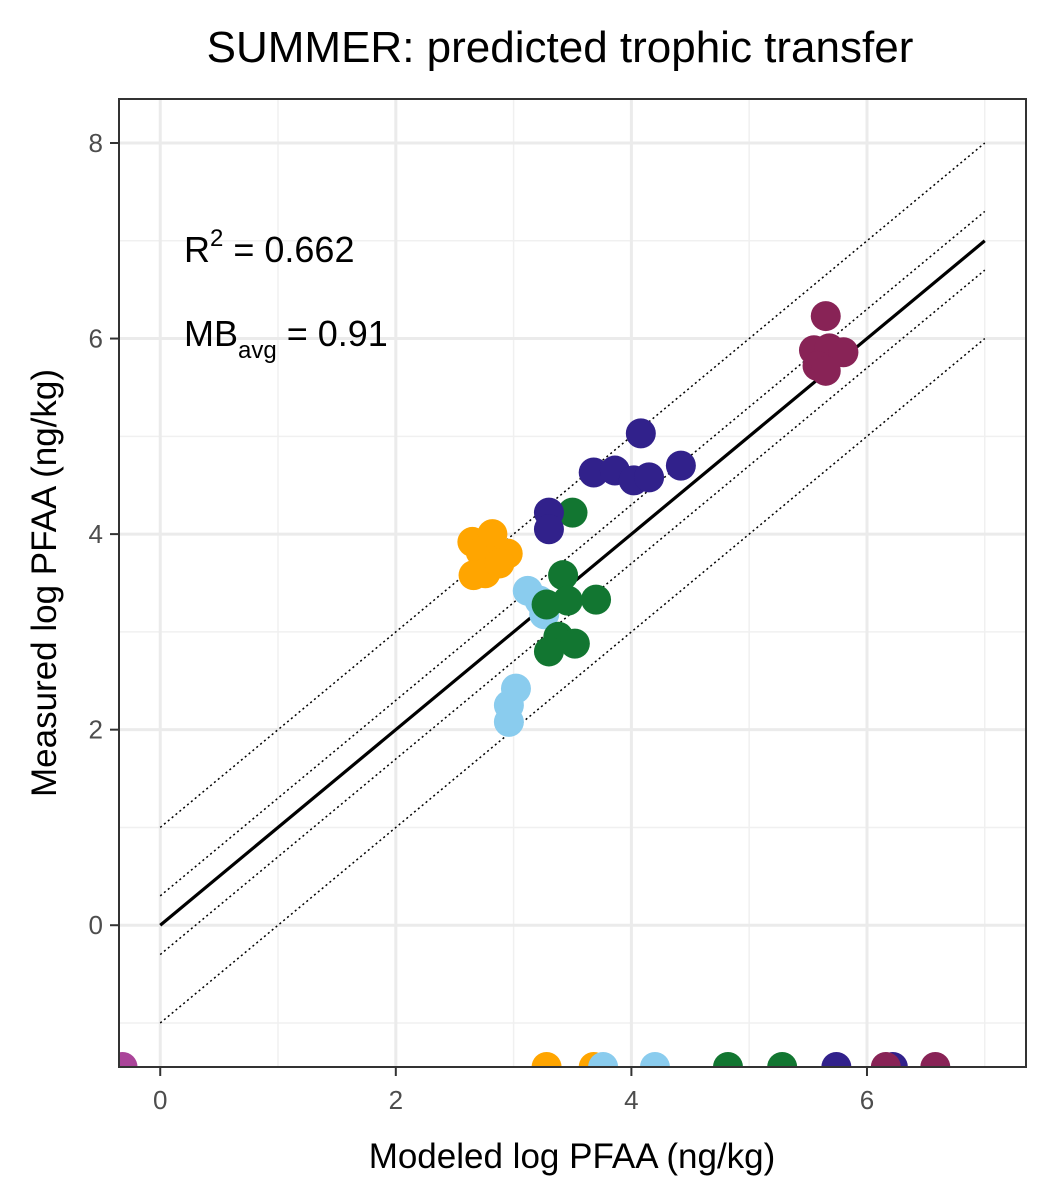 The height and width of the screenshot is (1200, 1050). Describe the element at coordinates (572, 1156) in the screenshot. I see `x-axis-title: Modeled log PFAA (ng/kg)` at that location.